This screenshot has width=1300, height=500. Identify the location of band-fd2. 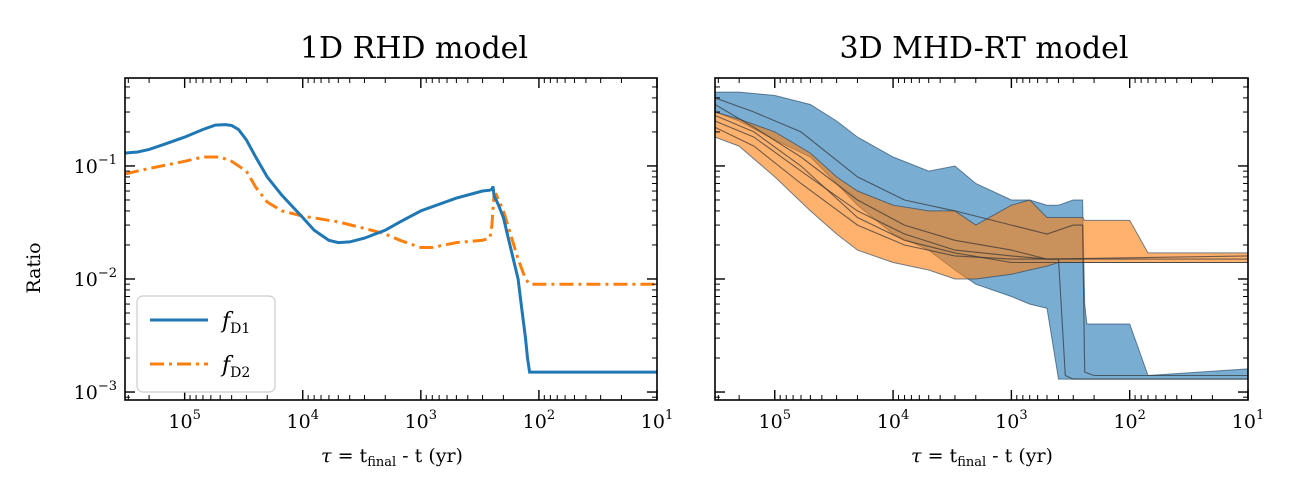
(981, 195).